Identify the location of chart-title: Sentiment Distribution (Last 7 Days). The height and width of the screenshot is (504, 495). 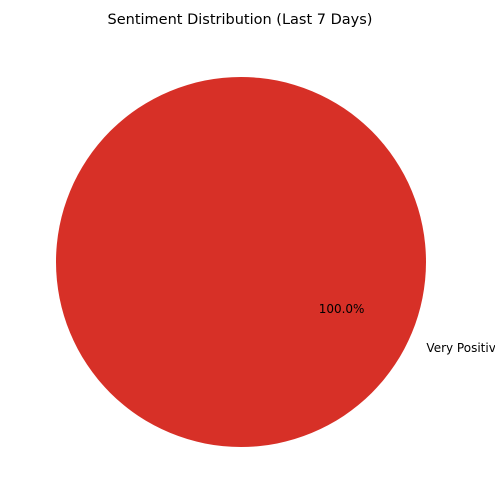
(240, 20).